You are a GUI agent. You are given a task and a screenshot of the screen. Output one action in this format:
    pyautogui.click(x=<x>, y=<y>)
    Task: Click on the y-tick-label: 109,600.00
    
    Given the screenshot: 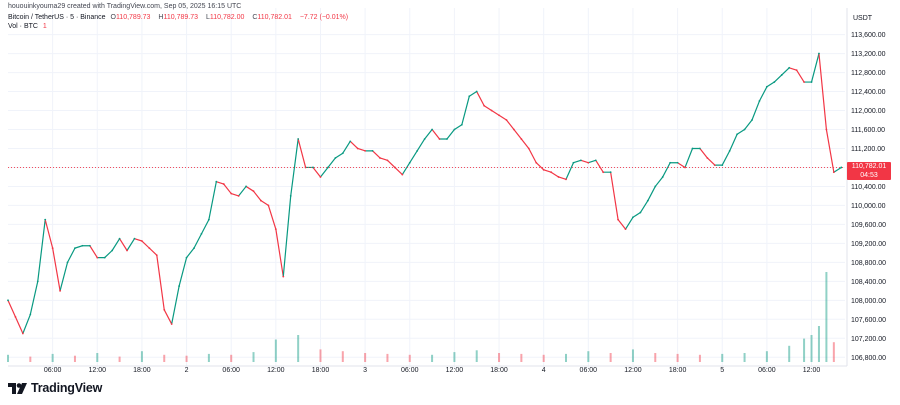 What is the action you would take?
    pyautogui.click(x=868, y=225)
    